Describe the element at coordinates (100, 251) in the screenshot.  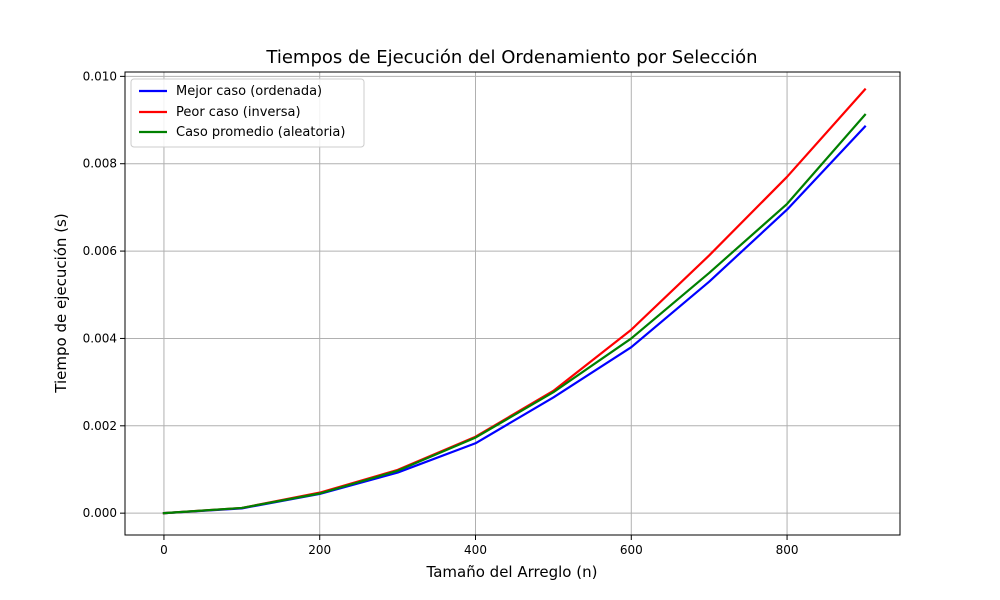
I see `y-tick-label: 0.006` at that location.